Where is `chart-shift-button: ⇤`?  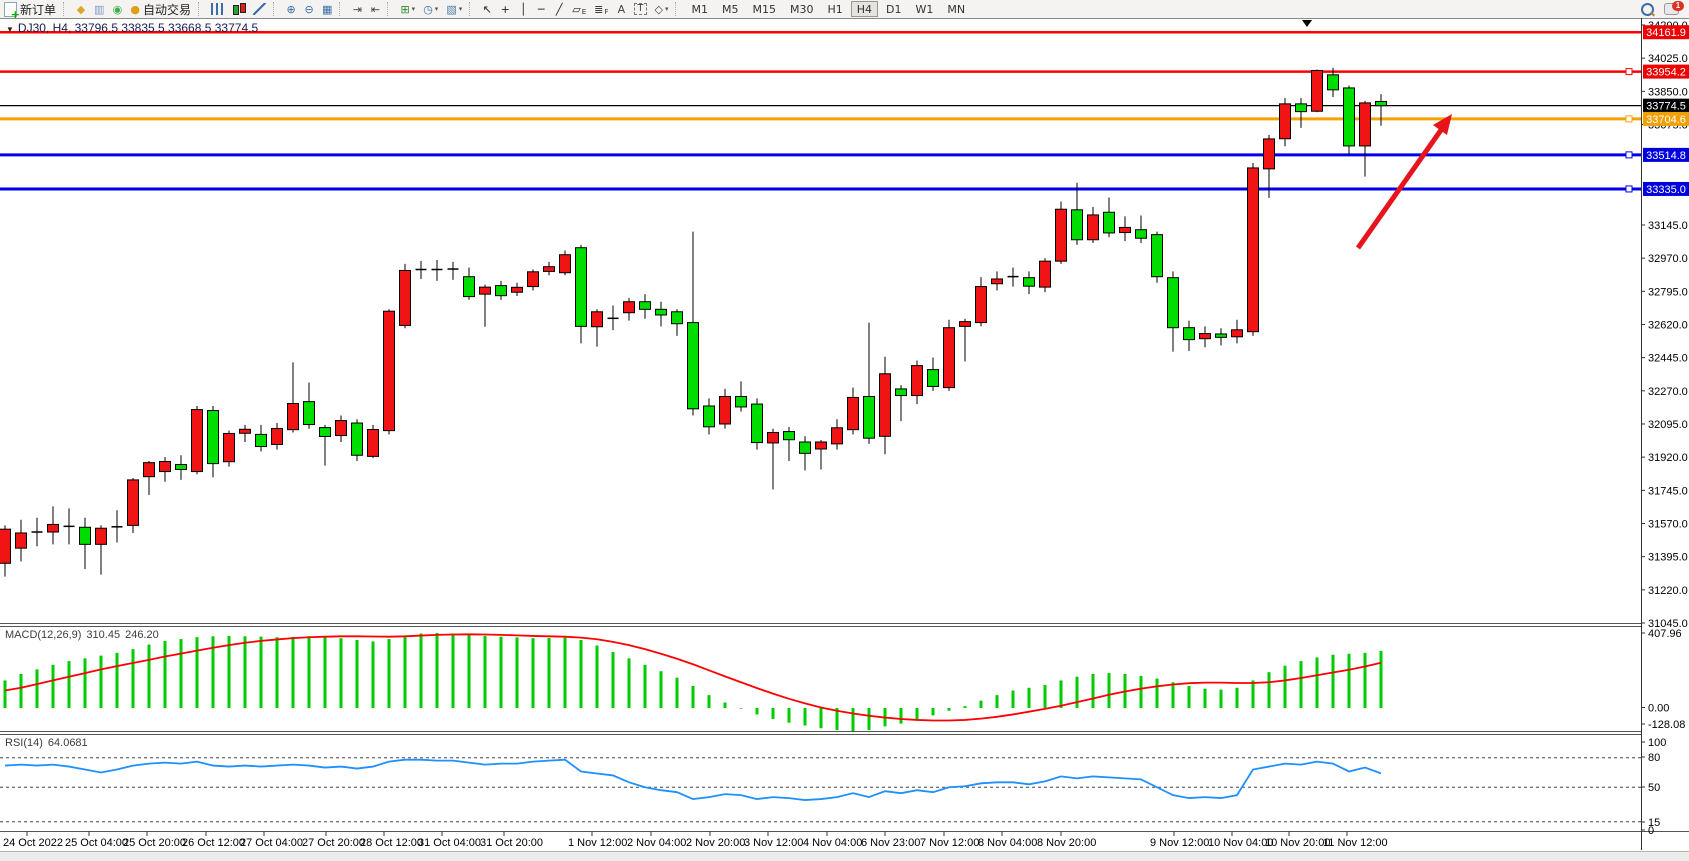 chart-shift-button: ⇤ is located at coordinates (375, 9).